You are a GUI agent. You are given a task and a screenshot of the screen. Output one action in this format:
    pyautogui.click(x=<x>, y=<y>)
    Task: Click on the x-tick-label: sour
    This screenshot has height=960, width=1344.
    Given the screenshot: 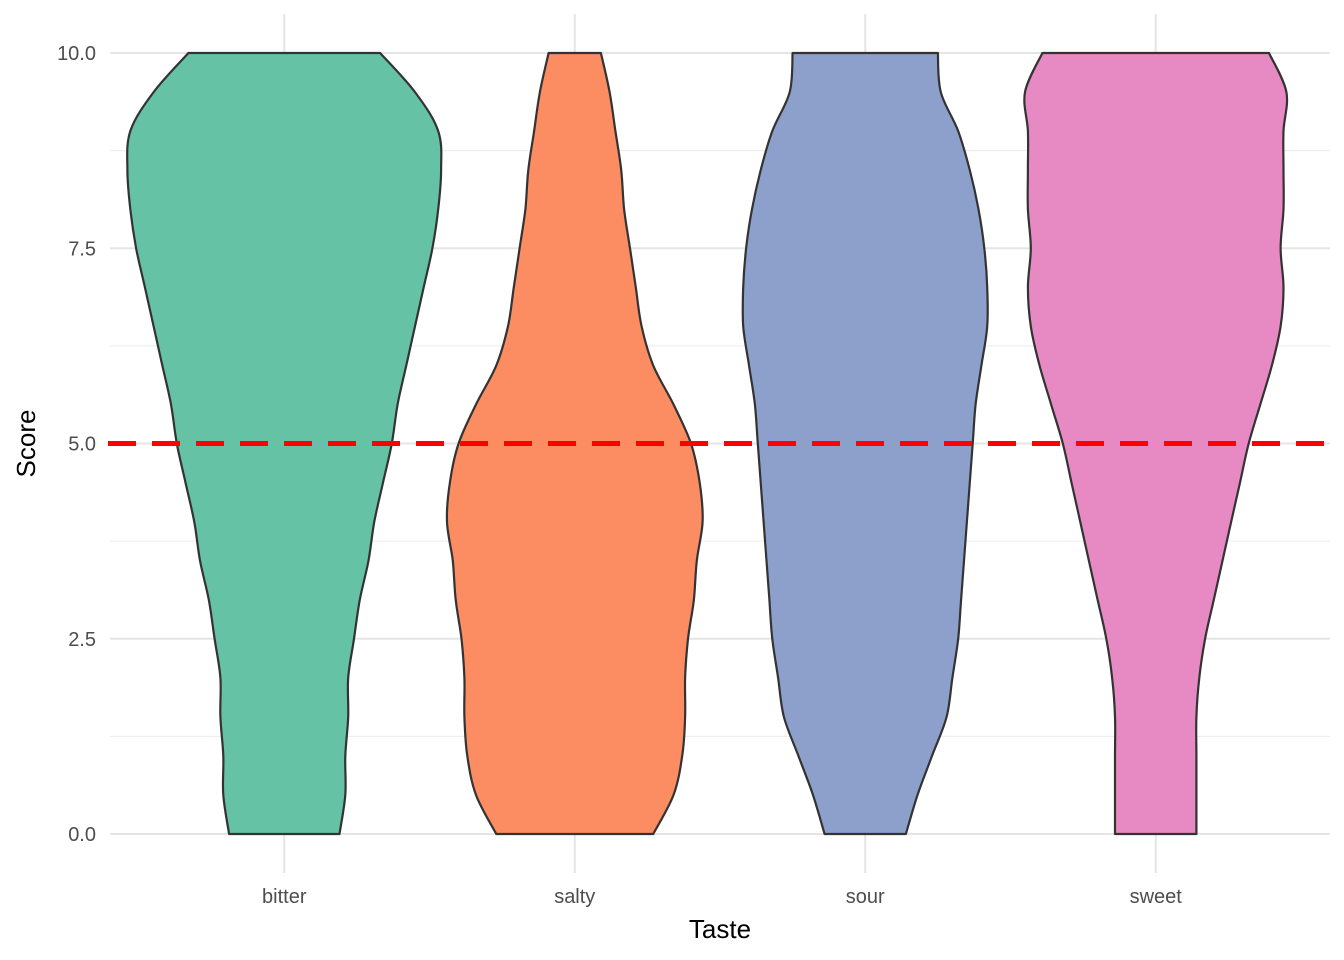 What is the action you would take?
    pyautogui.click(x=865, y=897)
    